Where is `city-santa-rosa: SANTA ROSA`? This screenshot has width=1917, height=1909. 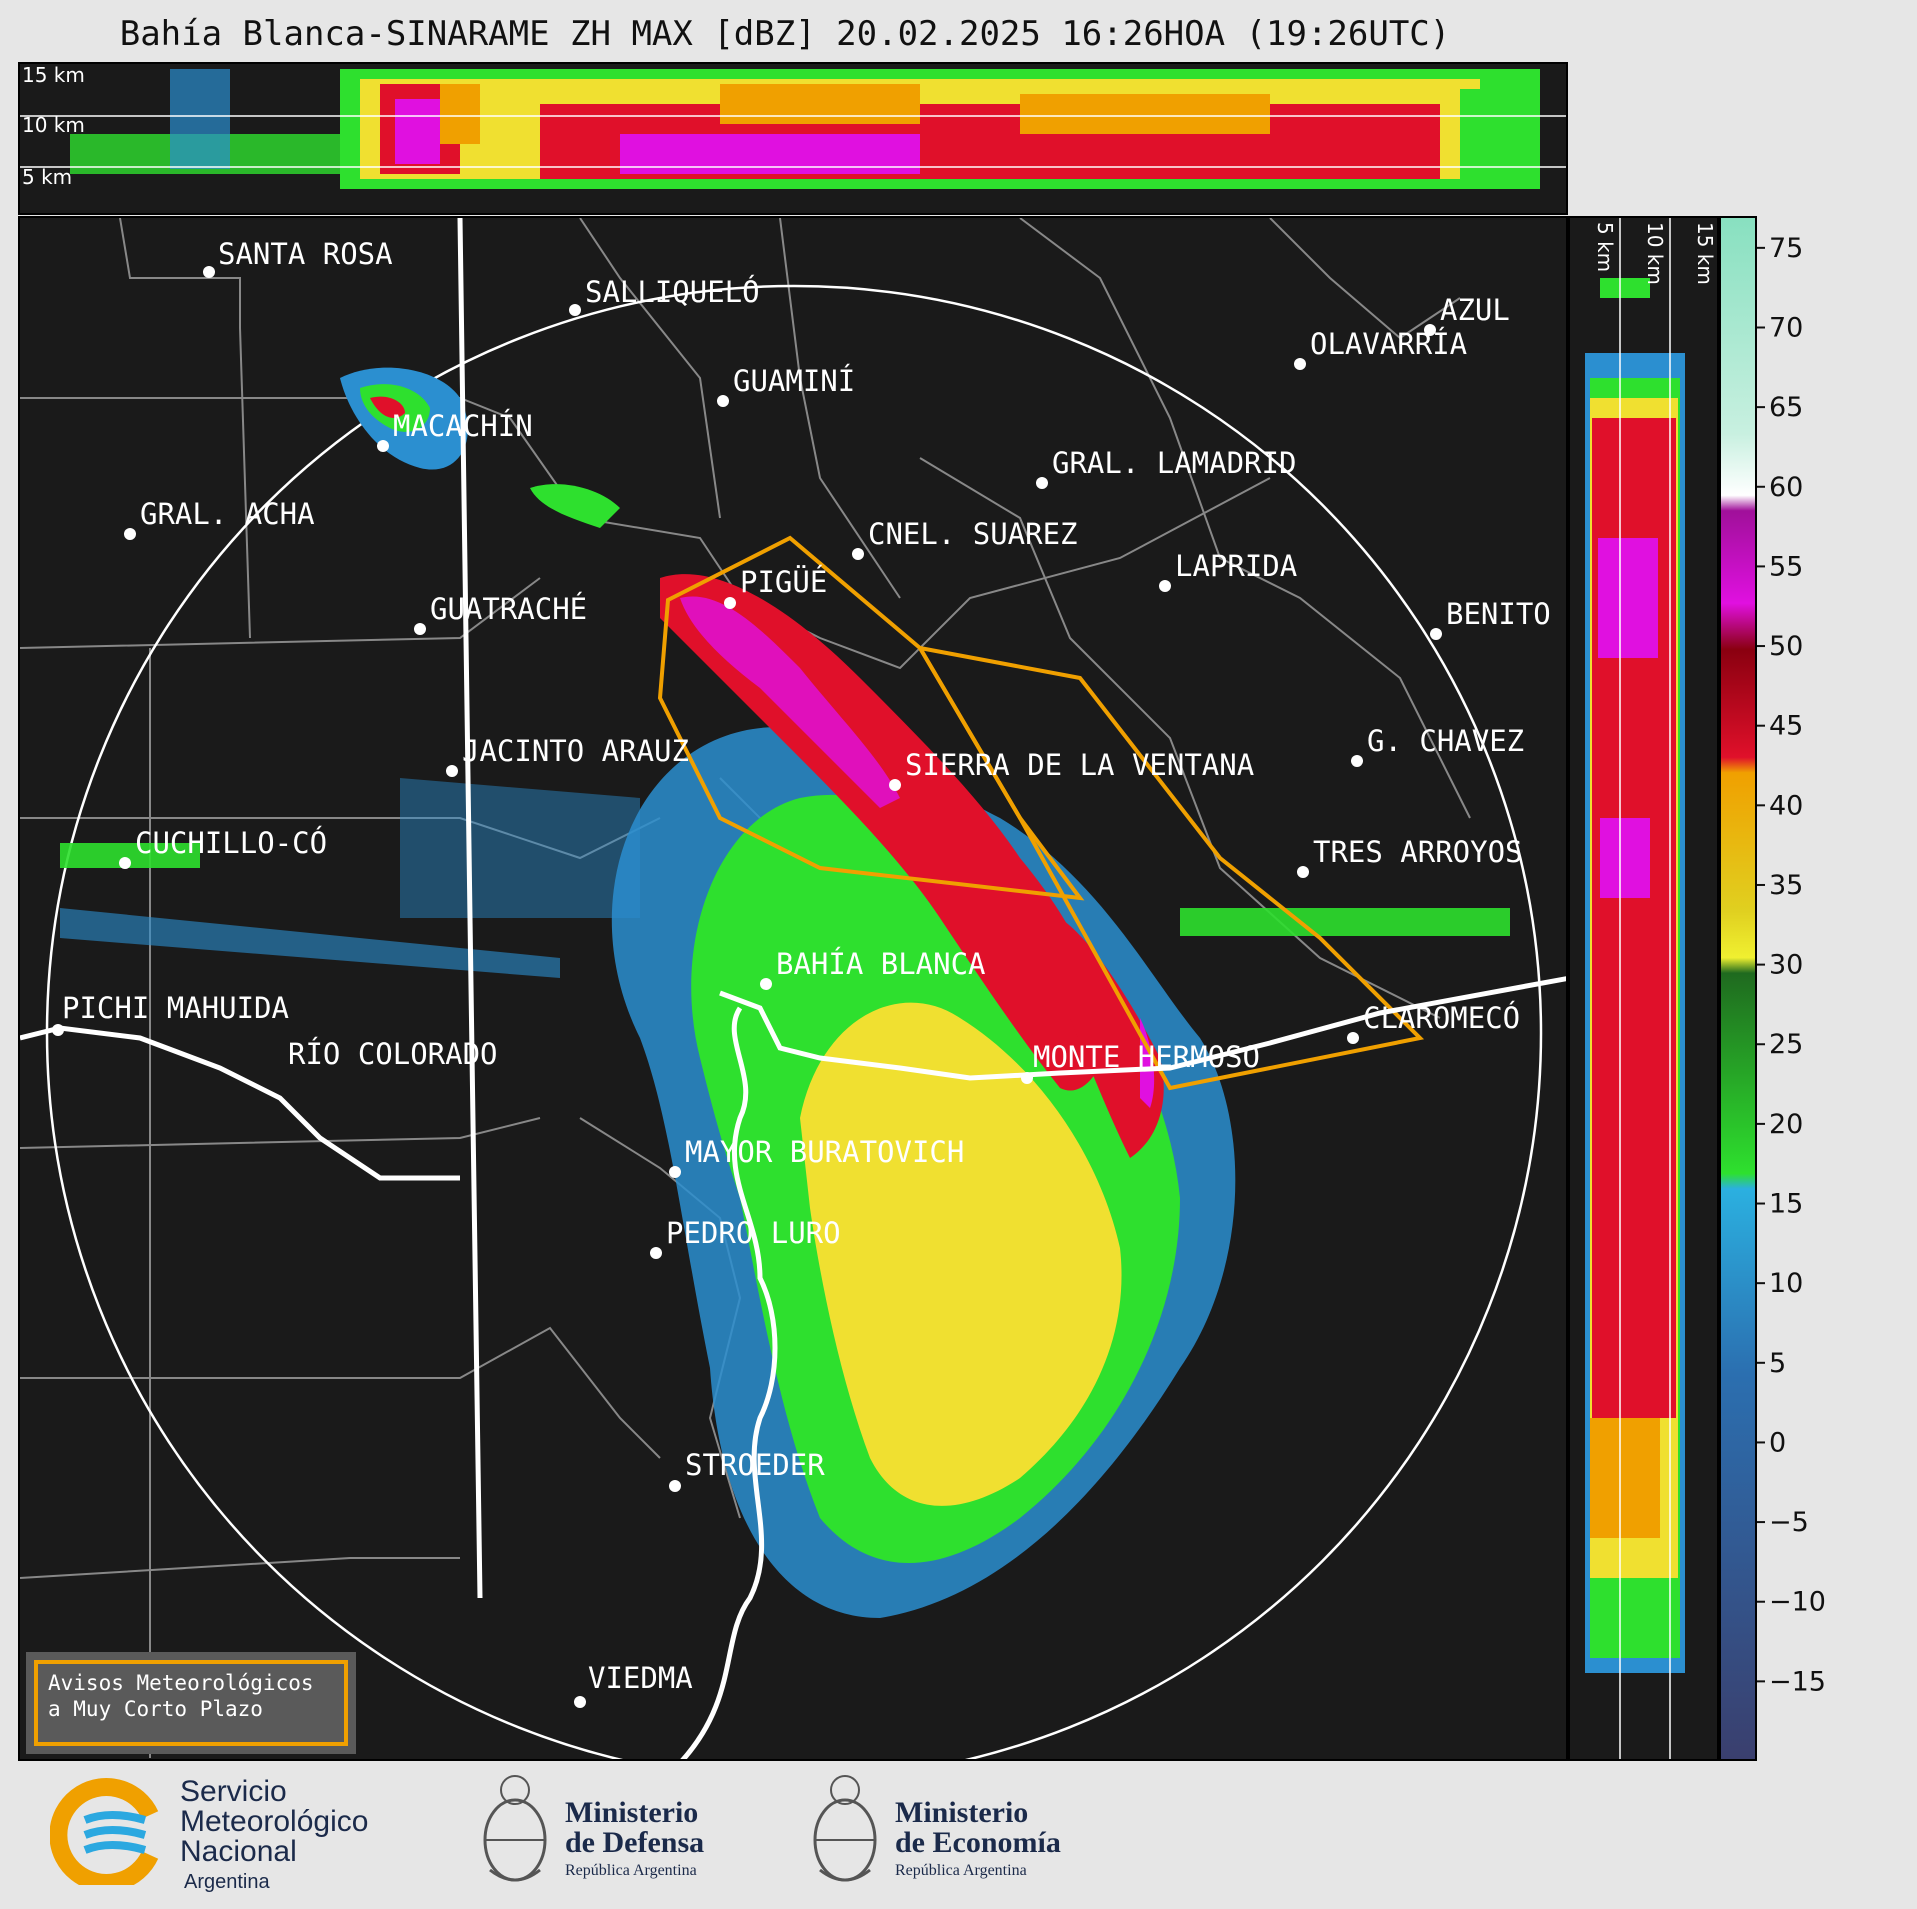
city-santa-rosa: SANTA ROSA is located at coordinates (305, 254).